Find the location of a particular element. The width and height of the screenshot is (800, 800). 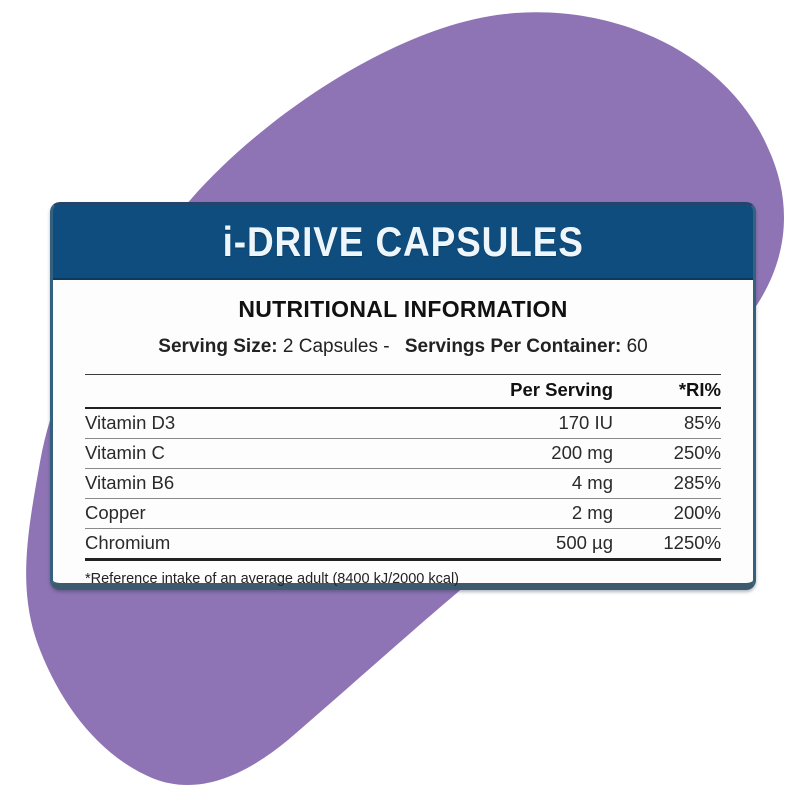

nutrient-ri: 250% is located at coordinates (667, 453).